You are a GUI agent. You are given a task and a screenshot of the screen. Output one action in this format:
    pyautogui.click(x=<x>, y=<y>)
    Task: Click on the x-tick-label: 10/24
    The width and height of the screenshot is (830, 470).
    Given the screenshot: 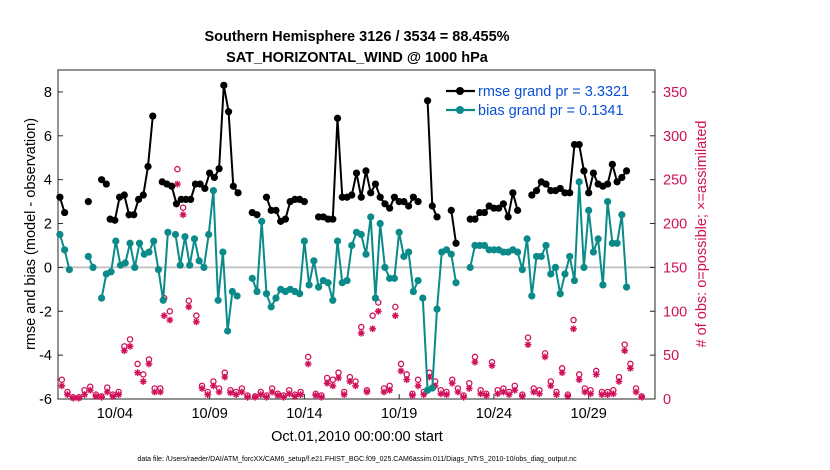 What is the action you would take?
    pyautogui.click(x=494, y=414)
    